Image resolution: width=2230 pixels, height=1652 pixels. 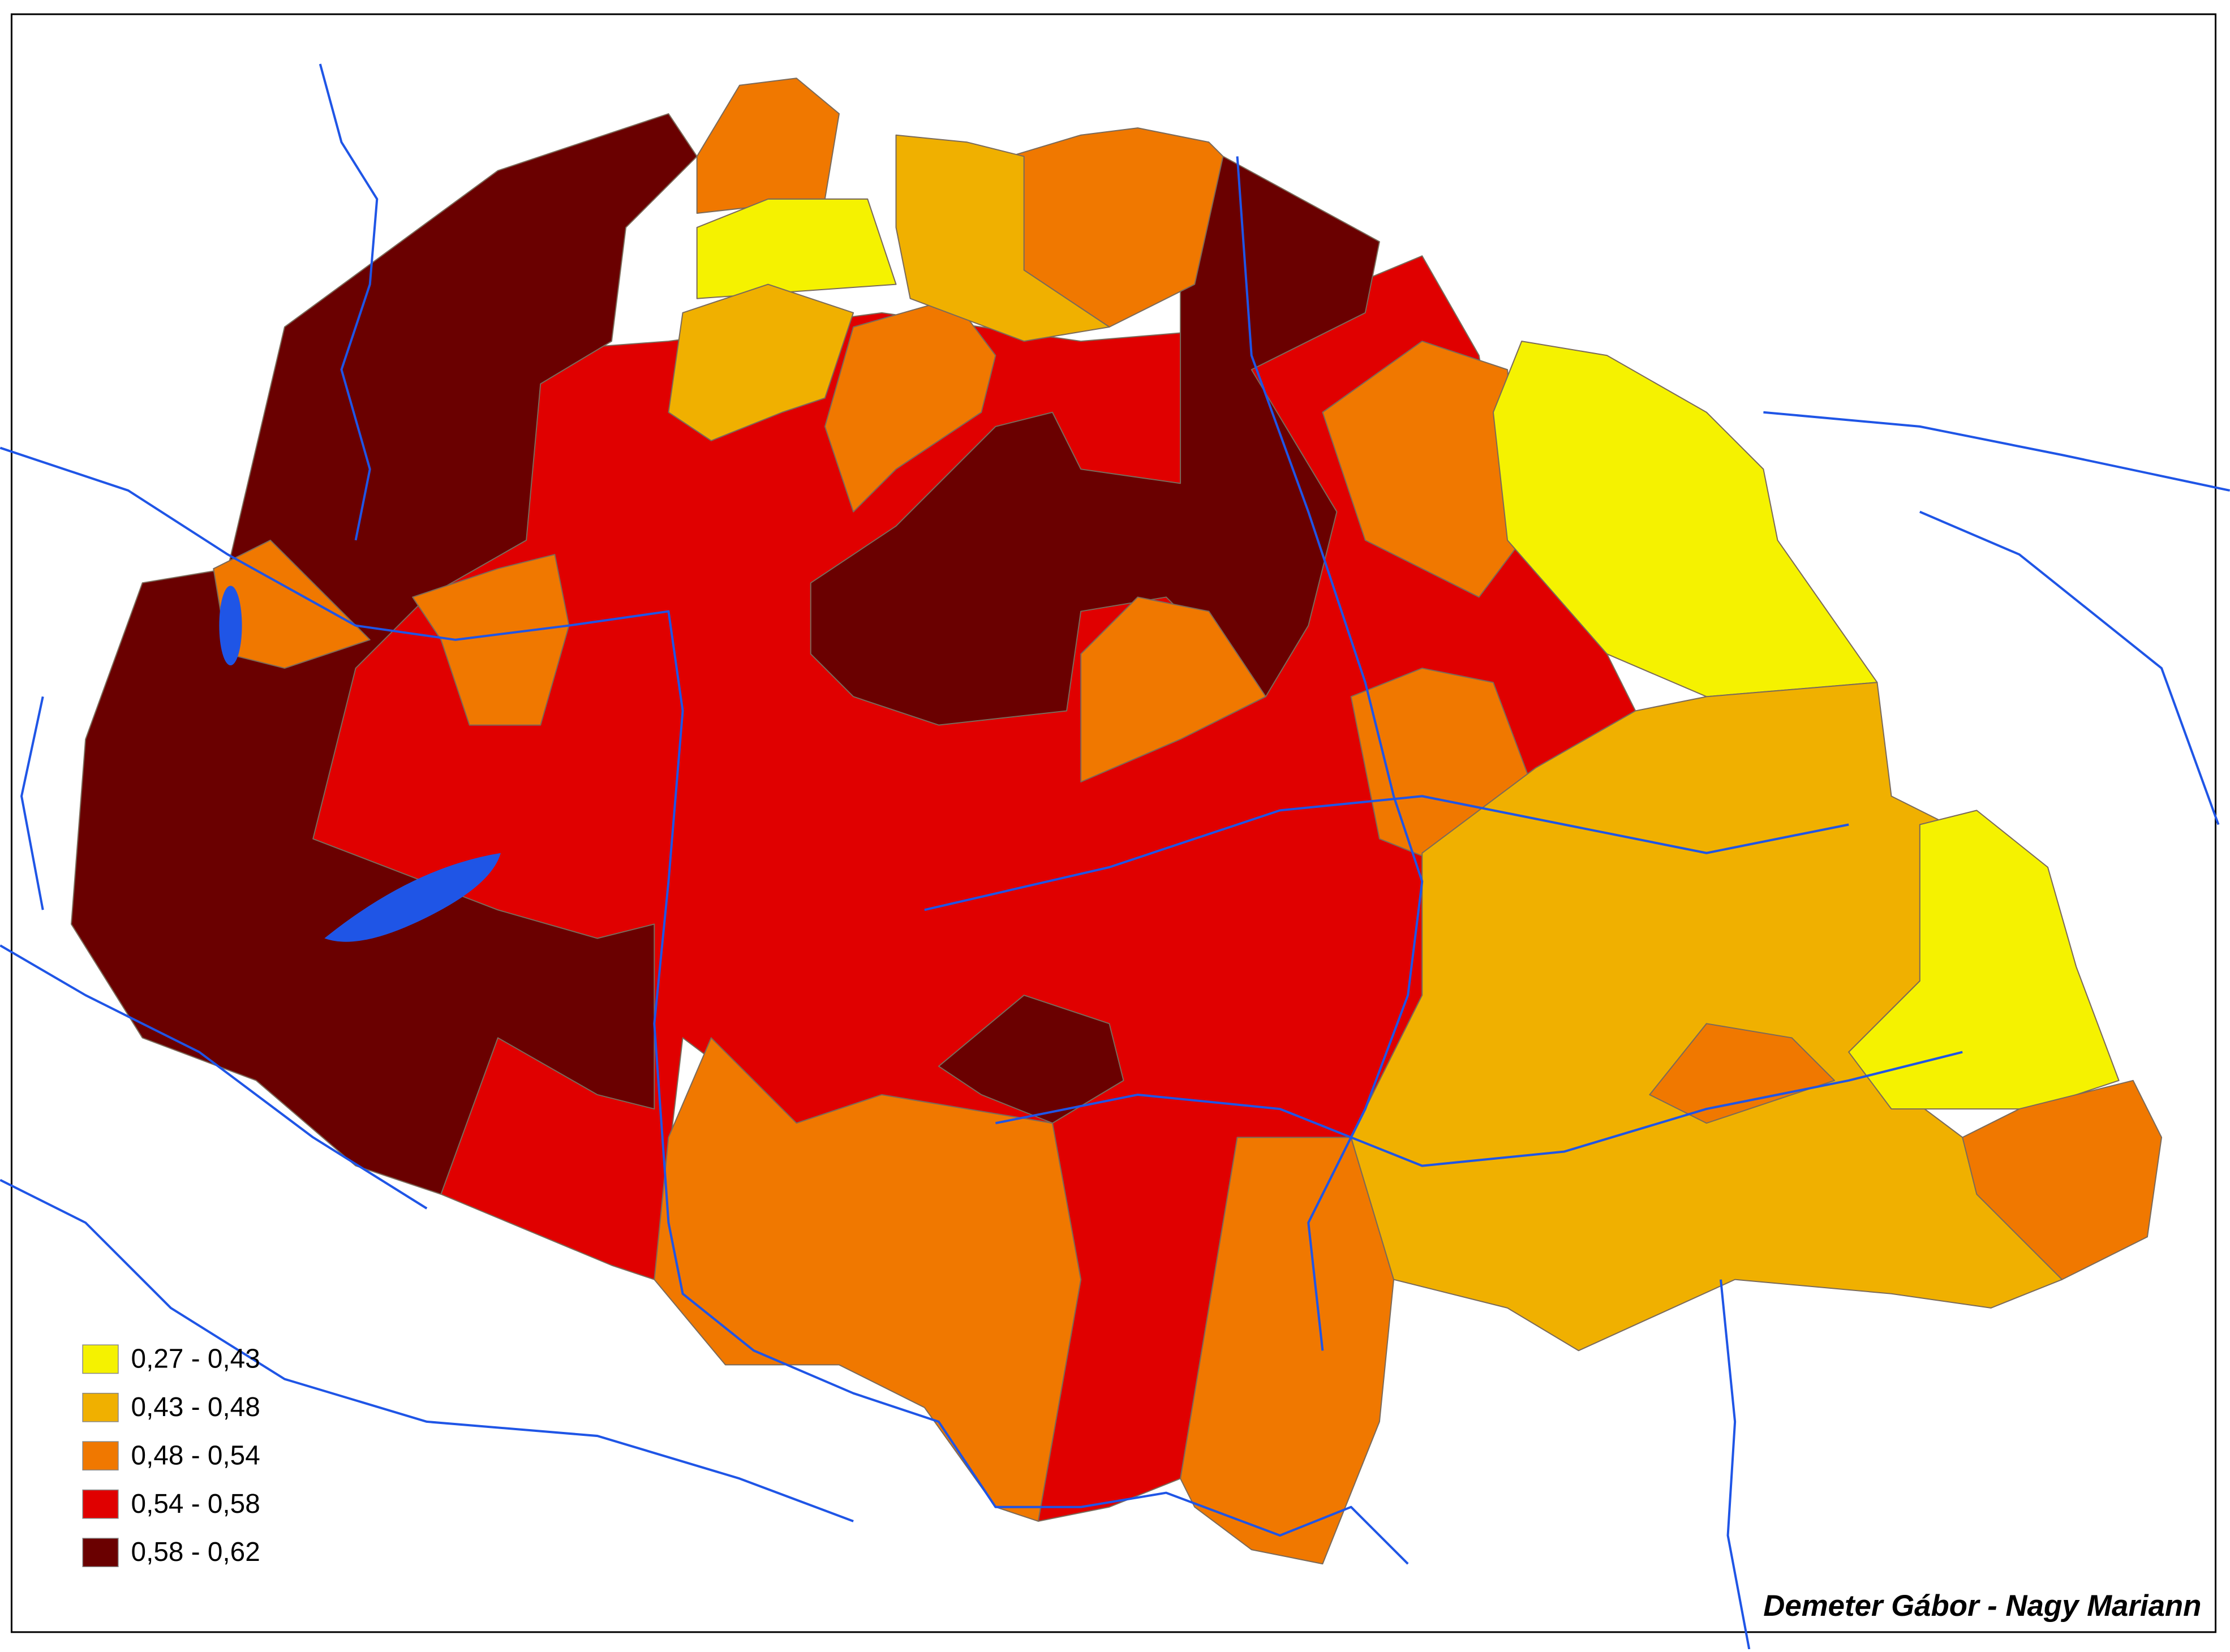 I want to click on legend-label: 0,43 - 0,48, so click(x=195, y=1407).